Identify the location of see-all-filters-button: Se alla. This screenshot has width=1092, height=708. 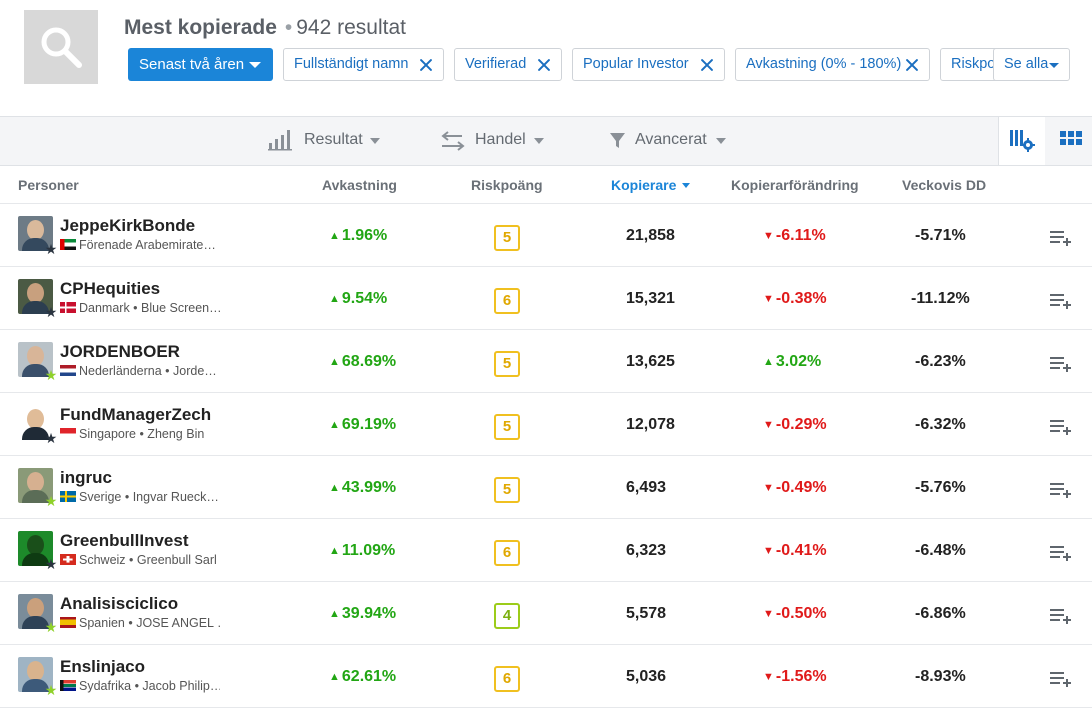
(1031, 64).